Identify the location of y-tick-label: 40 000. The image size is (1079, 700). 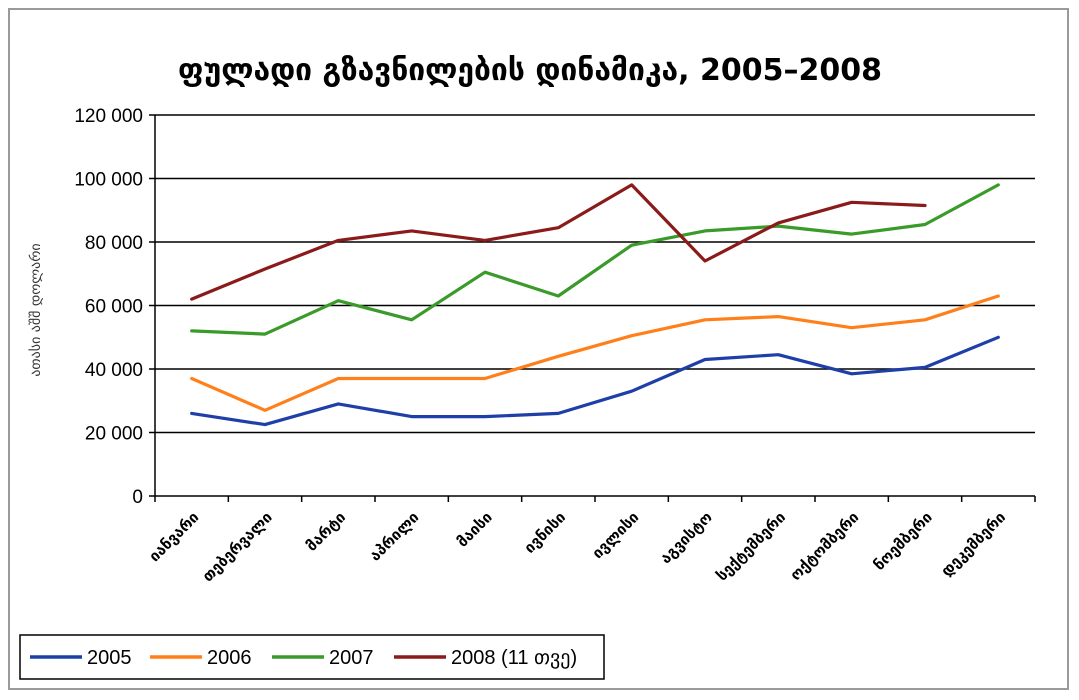
(114, 370).